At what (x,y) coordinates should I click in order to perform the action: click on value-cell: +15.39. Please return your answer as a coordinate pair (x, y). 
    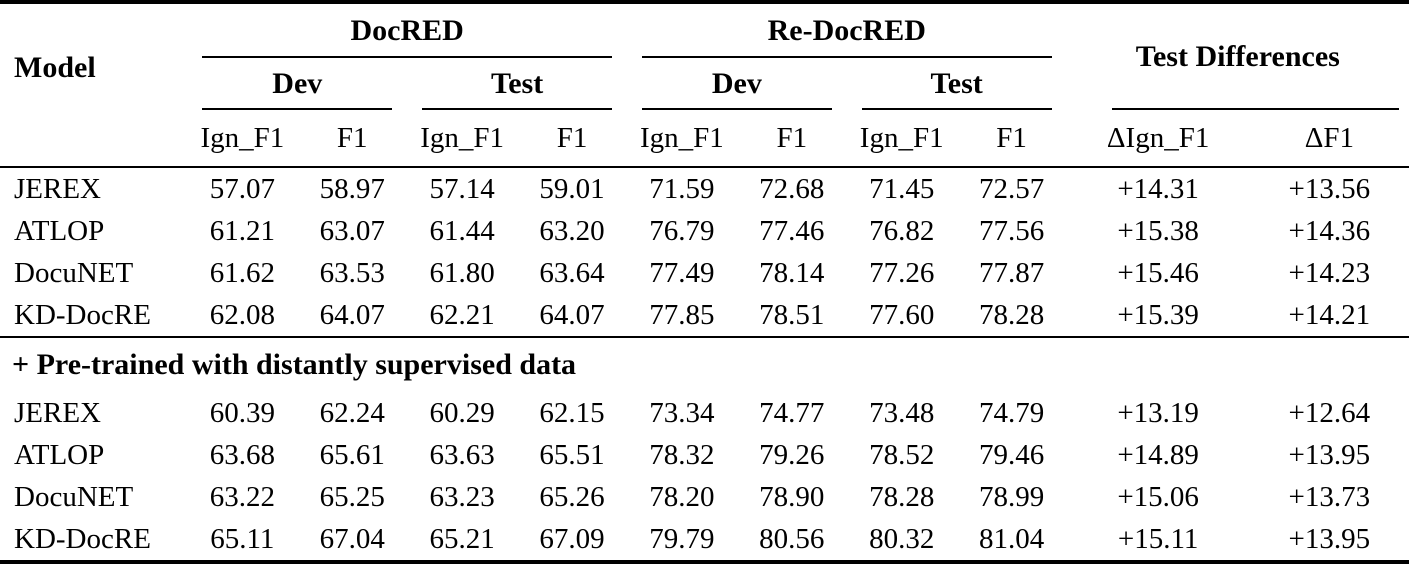
    Looking at the image, I should click on (1158, 316).